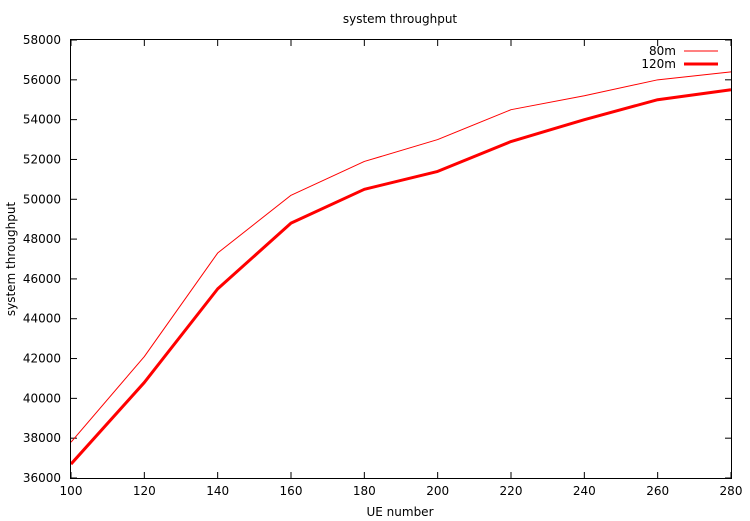 The image size is (750, 521). Describe the element at coordinates (42, 279) in the screenshot. I see `y-tick-label: 46000` at that location.